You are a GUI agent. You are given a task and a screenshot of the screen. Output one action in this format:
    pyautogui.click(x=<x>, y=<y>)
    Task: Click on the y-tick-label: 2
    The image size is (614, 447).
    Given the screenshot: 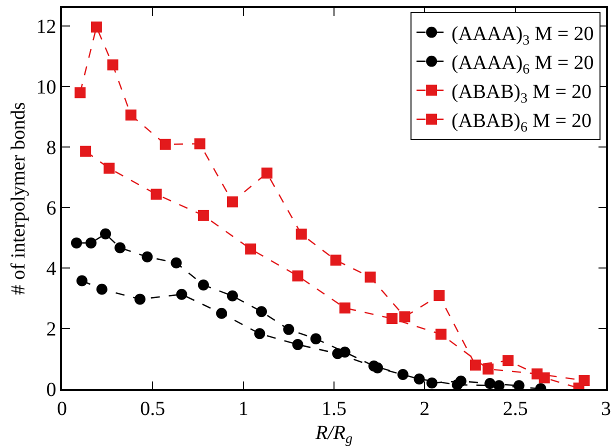 What is the action you would take?
    pyautogui.click(x=51, y=329)
    